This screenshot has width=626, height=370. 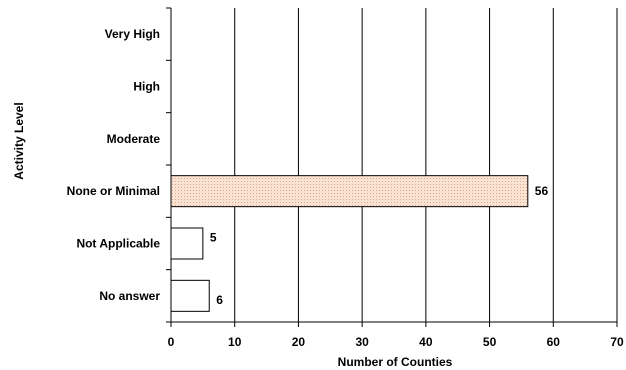 I want to click on x-tick-label-0: 0, so click(x=171, y=342).